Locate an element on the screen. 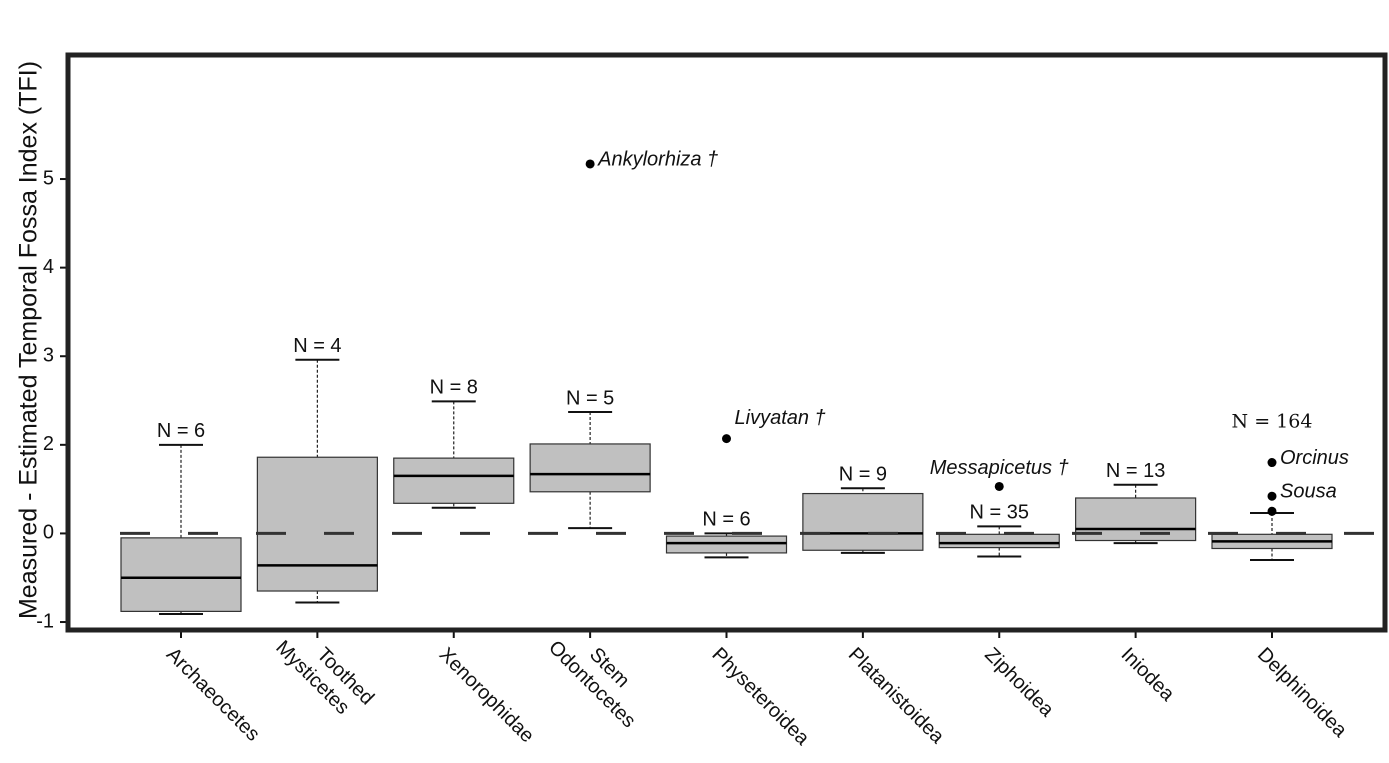 The width and height of the screenshot is (1389, 763). outlier-label: Sousa is located at coordinates (1308, 491).